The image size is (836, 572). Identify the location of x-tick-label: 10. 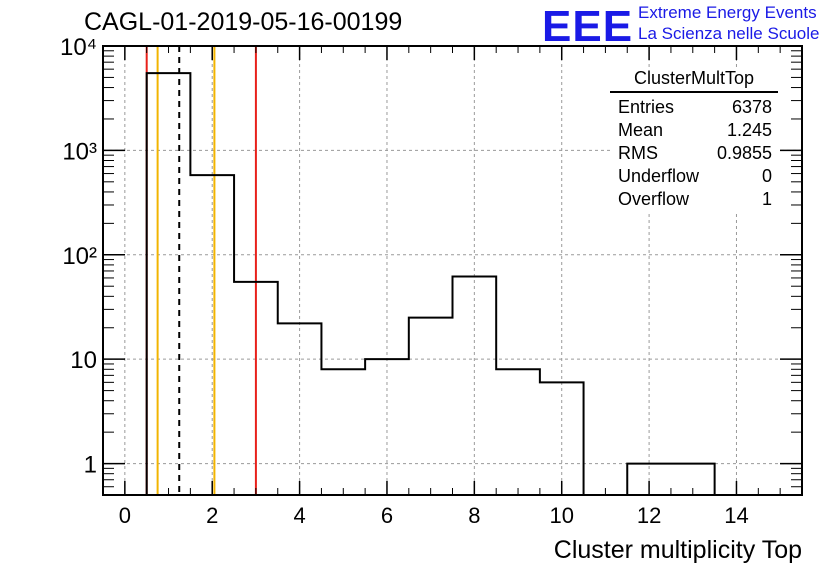
(561, 515).